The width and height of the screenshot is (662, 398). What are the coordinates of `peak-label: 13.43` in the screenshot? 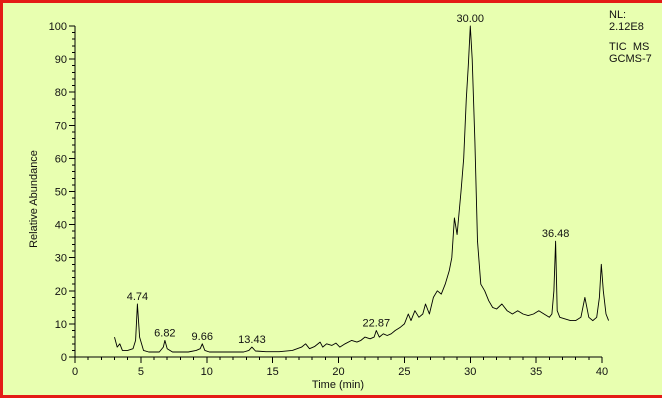 It's located at (252, 340).